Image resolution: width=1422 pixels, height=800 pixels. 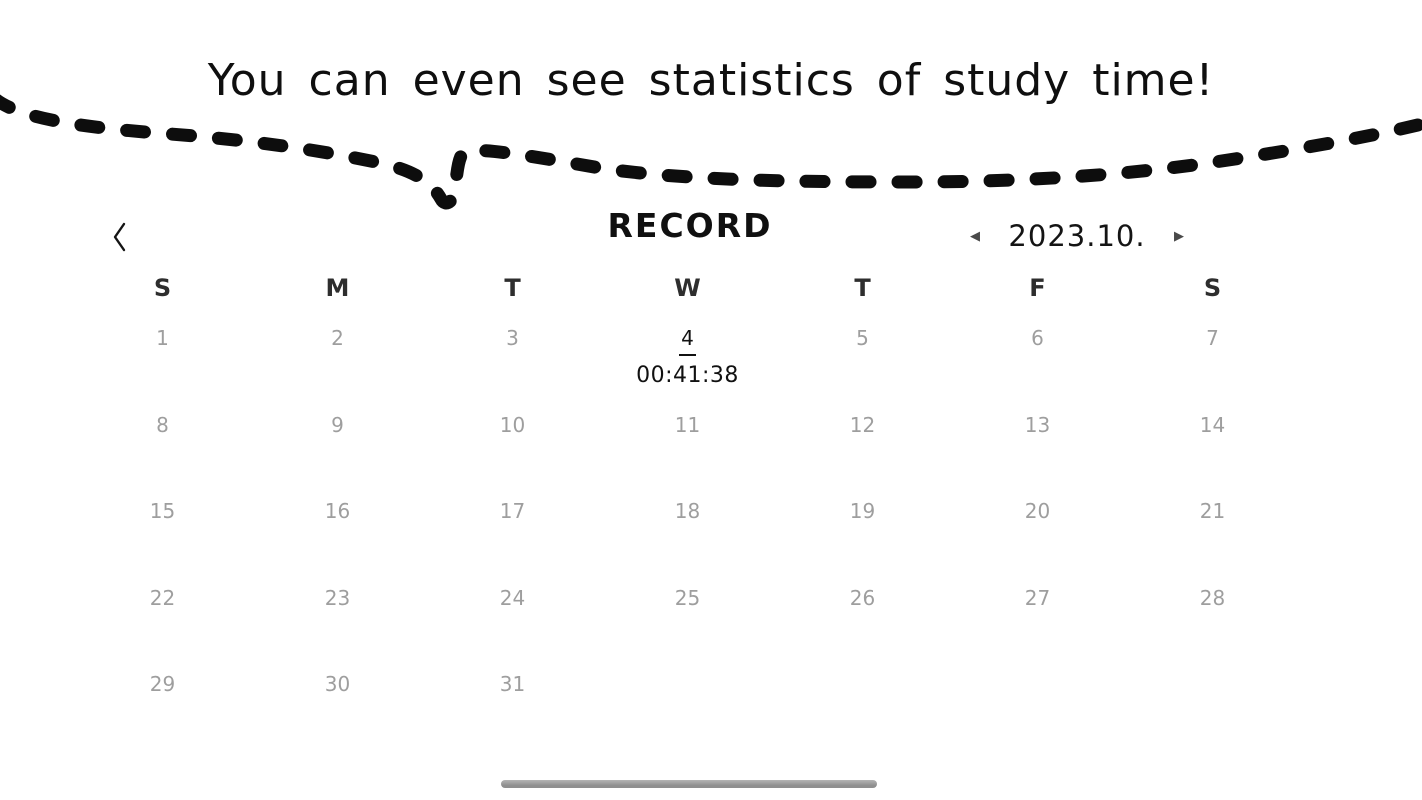 What do you see at coordinates (162, 684) in the screenshot?
I see `day-number: 29` at bounding box center [162, 684].